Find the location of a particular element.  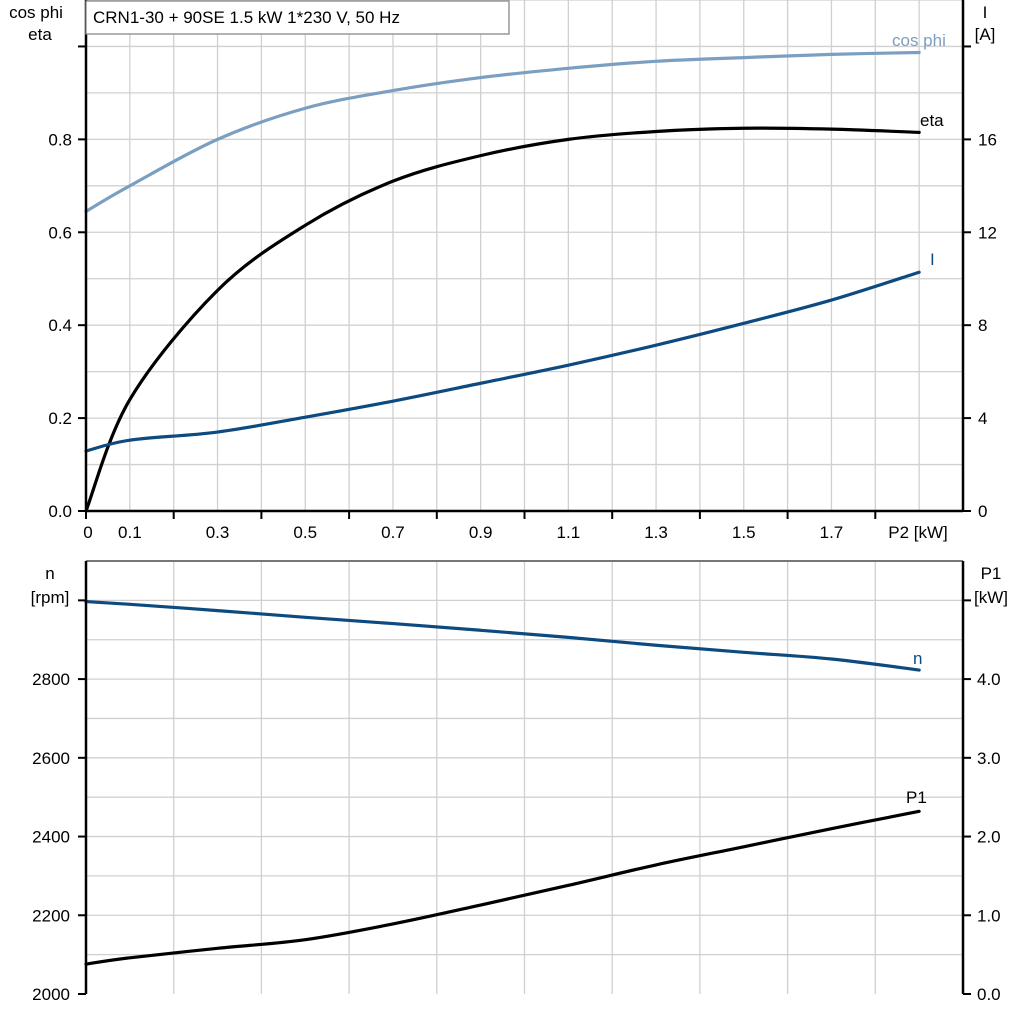

y-left-tick-label: 0.6 is located at coordinates (60, 232).